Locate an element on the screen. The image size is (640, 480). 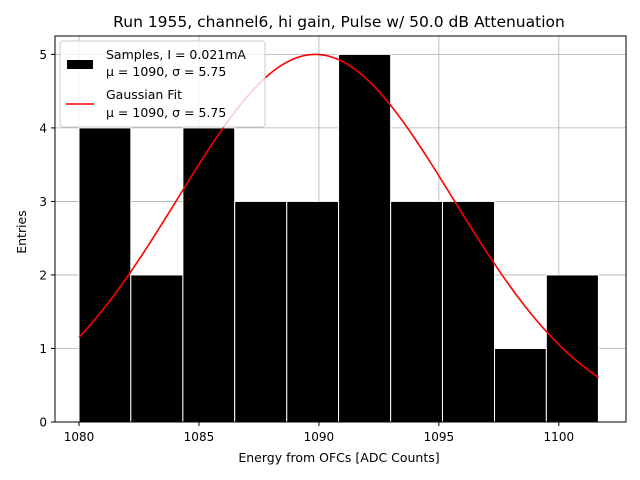
legend-fit-stats: μ = 1090, σ = 5.75 is located at coordinates (166, 112).